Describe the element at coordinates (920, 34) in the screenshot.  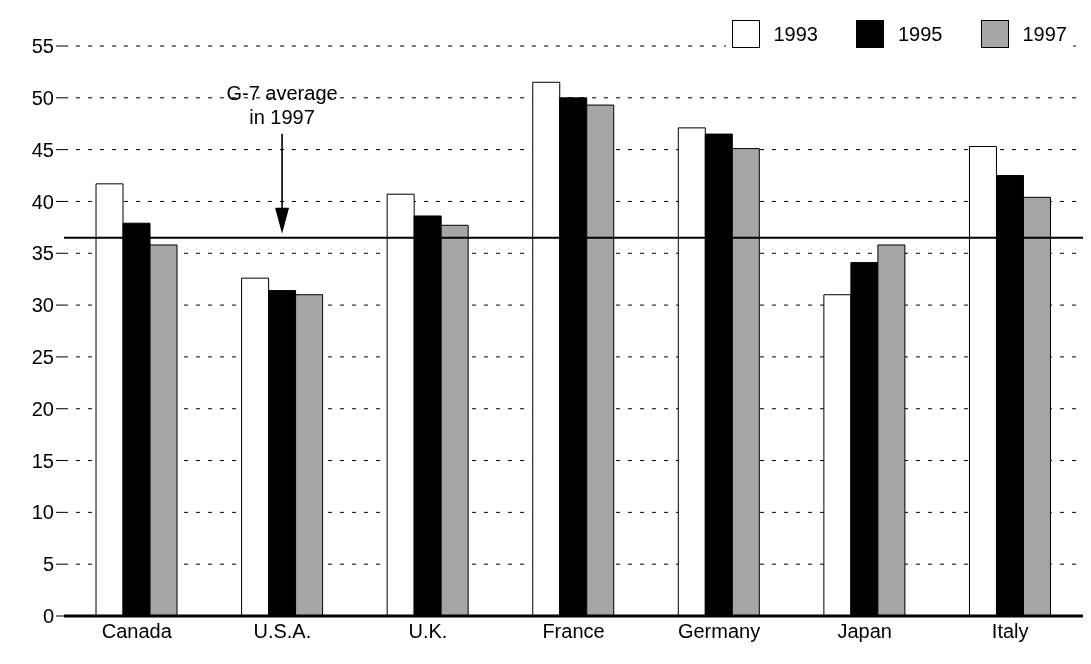
I see `legend-label: 1995` at that location.